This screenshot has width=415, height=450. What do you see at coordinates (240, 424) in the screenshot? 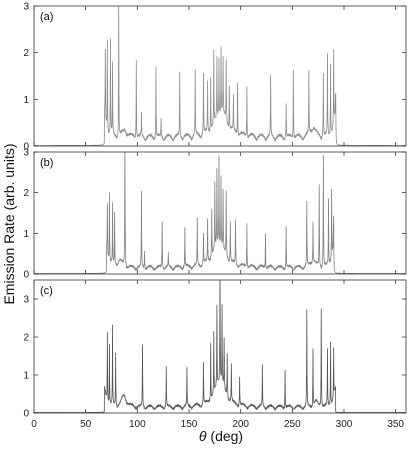
I see `x-tick-label: 200` at bounding box center [240, 424].